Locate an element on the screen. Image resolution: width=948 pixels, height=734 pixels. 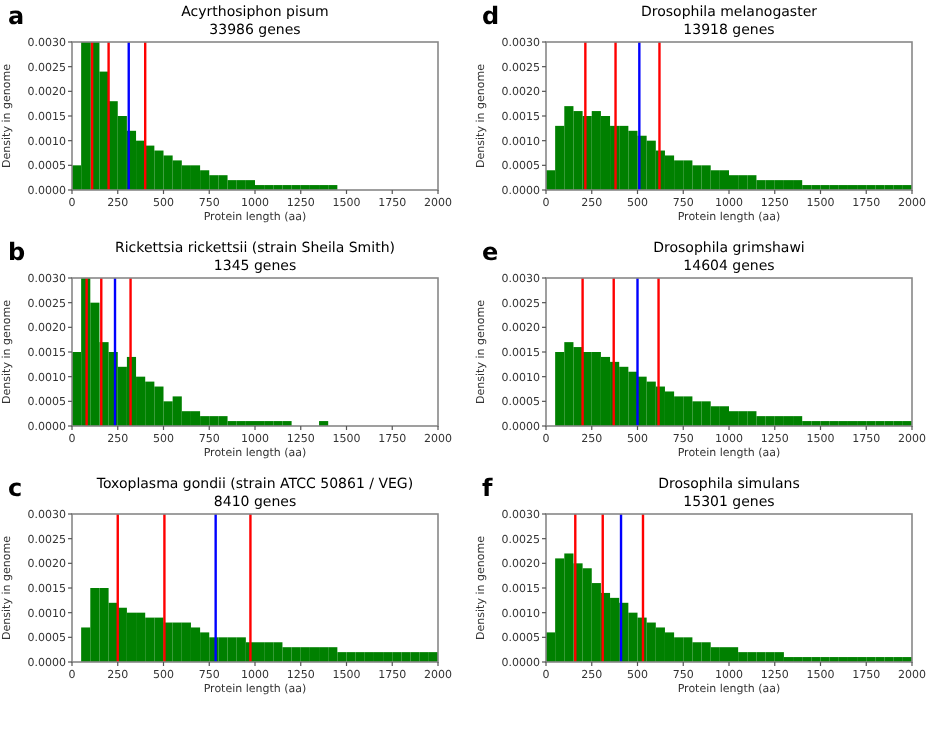
text: e is located at coordinates (490, 252).